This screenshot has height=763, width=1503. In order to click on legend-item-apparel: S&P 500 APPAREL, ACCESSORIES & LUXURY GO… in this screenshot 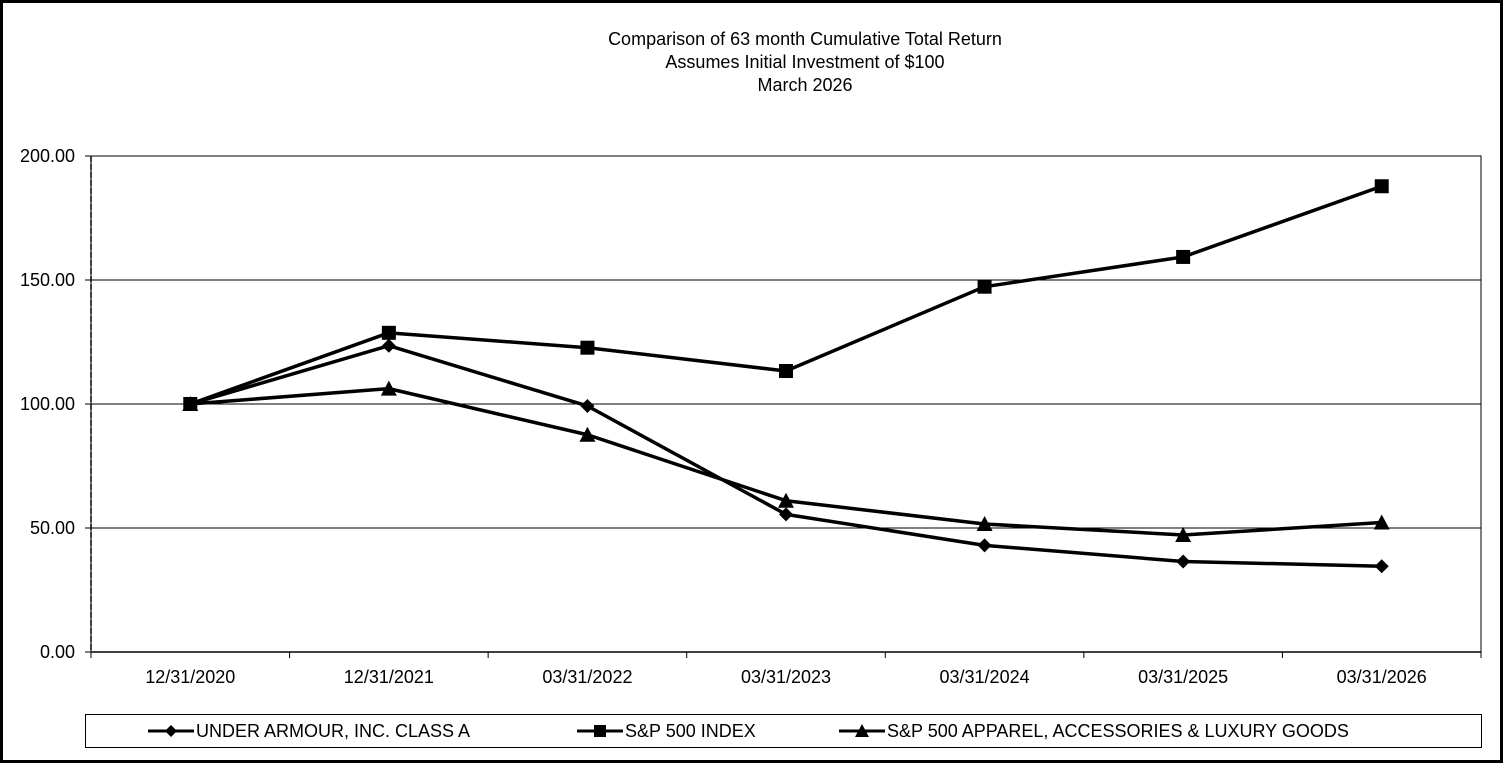, I will do `click(1094, 731)`.